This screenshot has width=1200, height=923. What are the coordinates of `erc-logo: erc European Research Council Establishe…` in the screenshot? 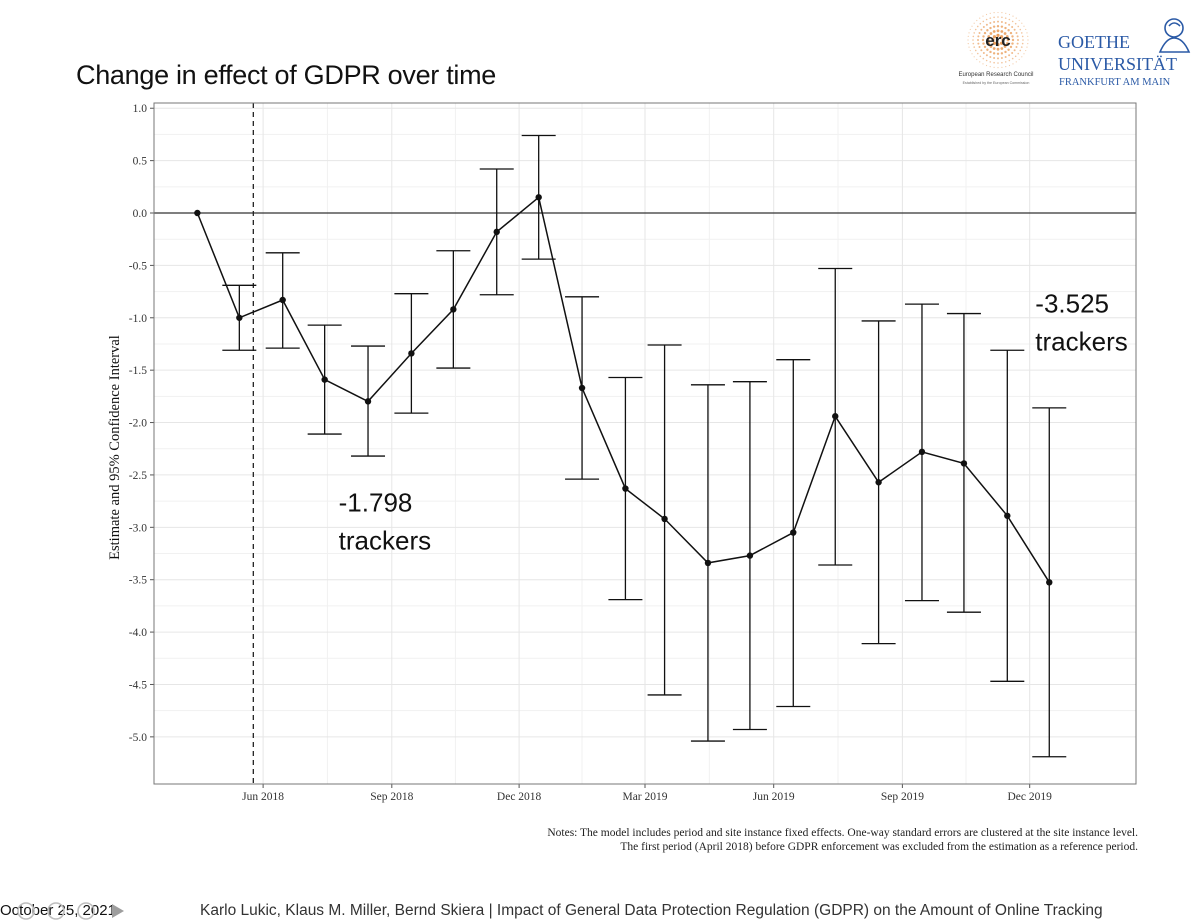 It's located at (996, 48).